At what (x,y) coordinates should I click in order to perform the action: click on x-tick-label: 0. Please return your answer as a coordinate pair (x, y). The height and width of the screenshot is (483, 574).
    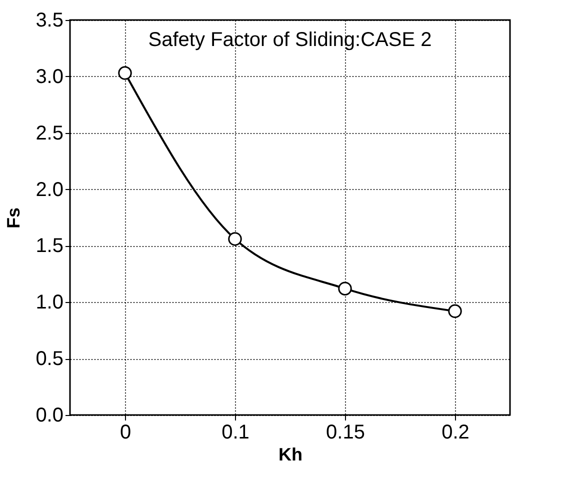
    Looking at the image, I should click on (126, 433).